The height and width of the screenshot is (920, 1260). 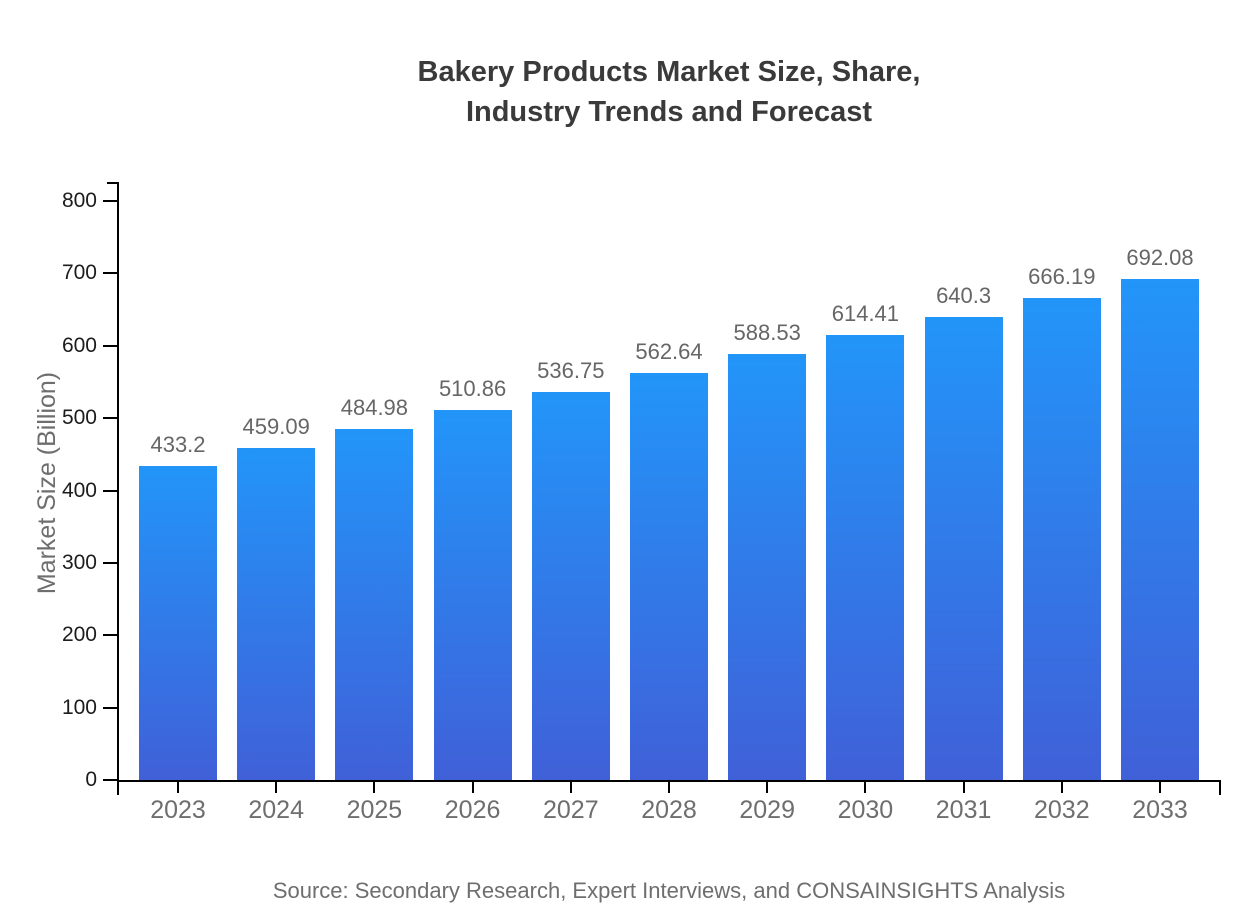 What do you see at coordinates (767, 810) in the screenshot?
I see `x-axis-tick-label: 2029` at bounding box center [767, 810].